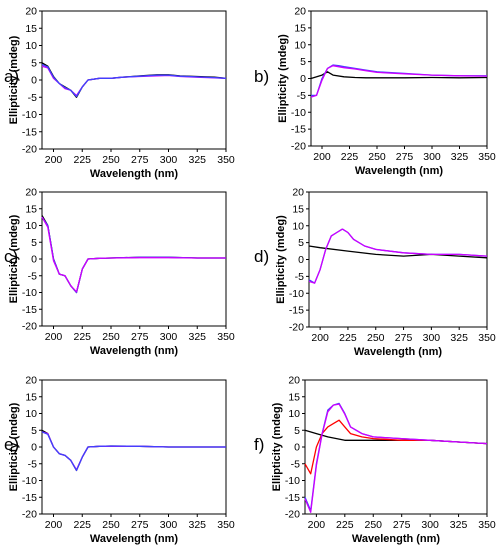 This screenshot has width=502, height=550. I want to click on panel-label: b), so click(261, 76).